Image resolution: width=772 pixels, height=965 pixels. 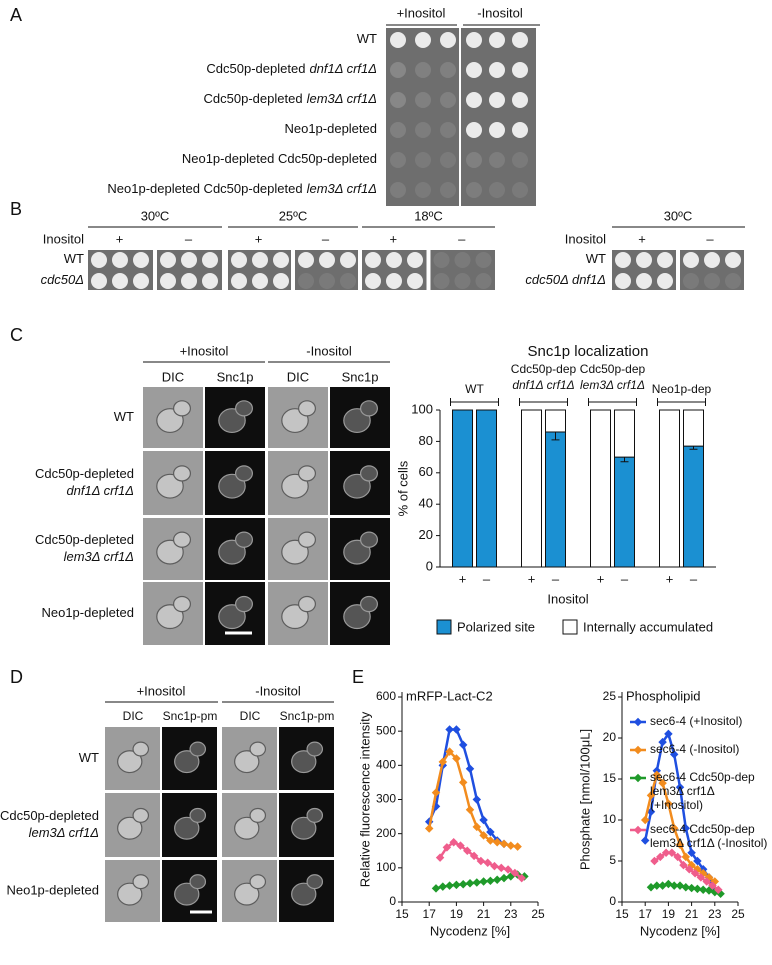 What do you see at coordinates (496, 626) in the screenshot?
I see `legend-label: Polarized site` at bounding box center [496, 626].